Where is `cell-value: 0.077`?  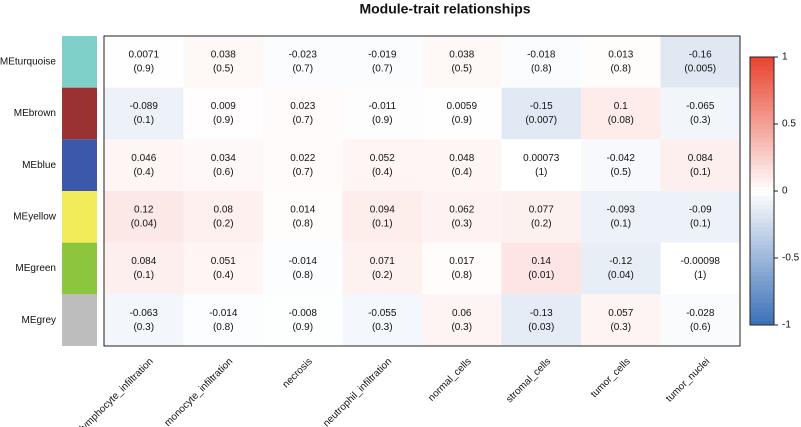
cell-value: 0.077 is located at coordinates (541, 209).